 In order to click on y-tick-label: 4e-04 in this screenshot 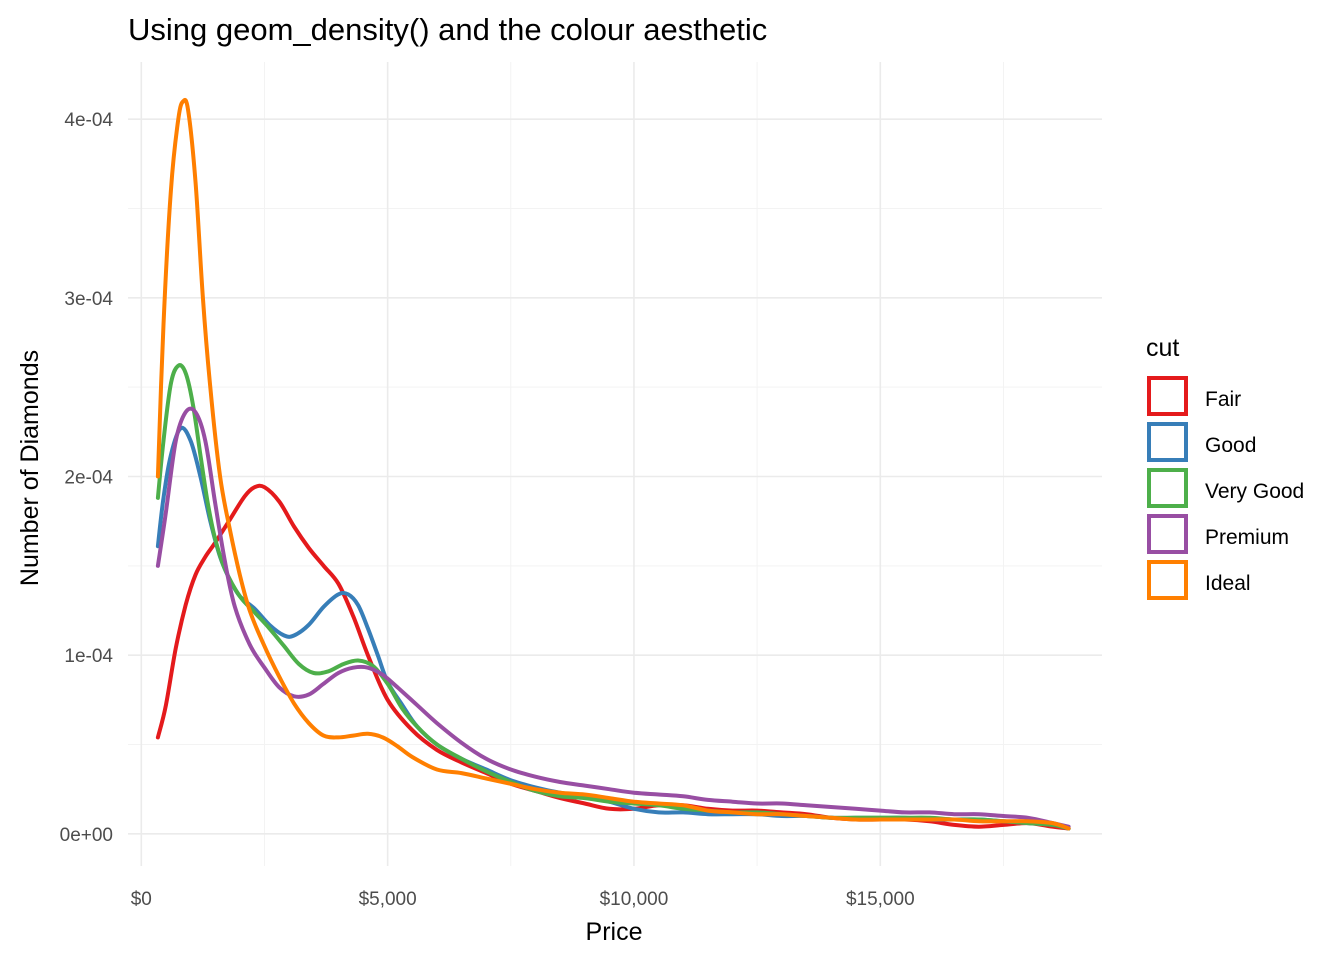, I will do `click(88, 120)`.